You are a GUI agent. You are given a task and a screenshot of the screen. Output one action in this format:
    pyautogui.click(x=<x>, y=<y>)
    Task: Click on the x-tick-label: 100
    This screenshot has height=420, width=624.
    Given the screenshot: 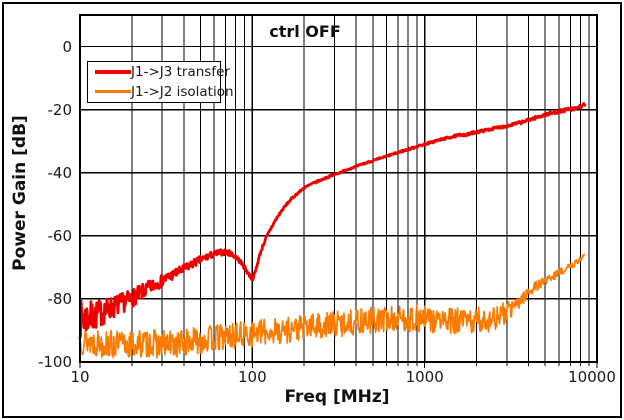 What is the action you would take?
    pyautogui.click(x=252, y=377)
    